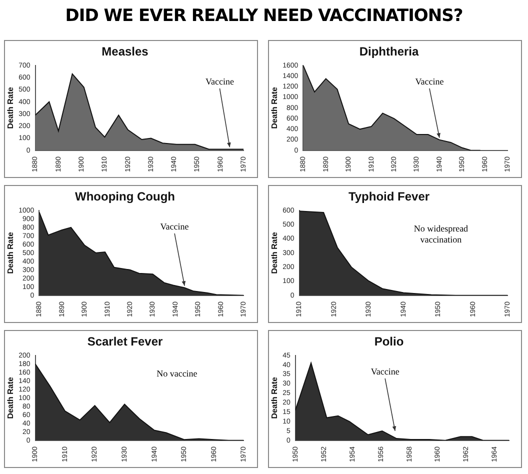 Image resolution: width=528 pixels, height=474 pixels. What do you see at coordinates (441, 233) in the screenshot?
I see `annotation: No widespread vaccination` at bounding box center [441, 233].